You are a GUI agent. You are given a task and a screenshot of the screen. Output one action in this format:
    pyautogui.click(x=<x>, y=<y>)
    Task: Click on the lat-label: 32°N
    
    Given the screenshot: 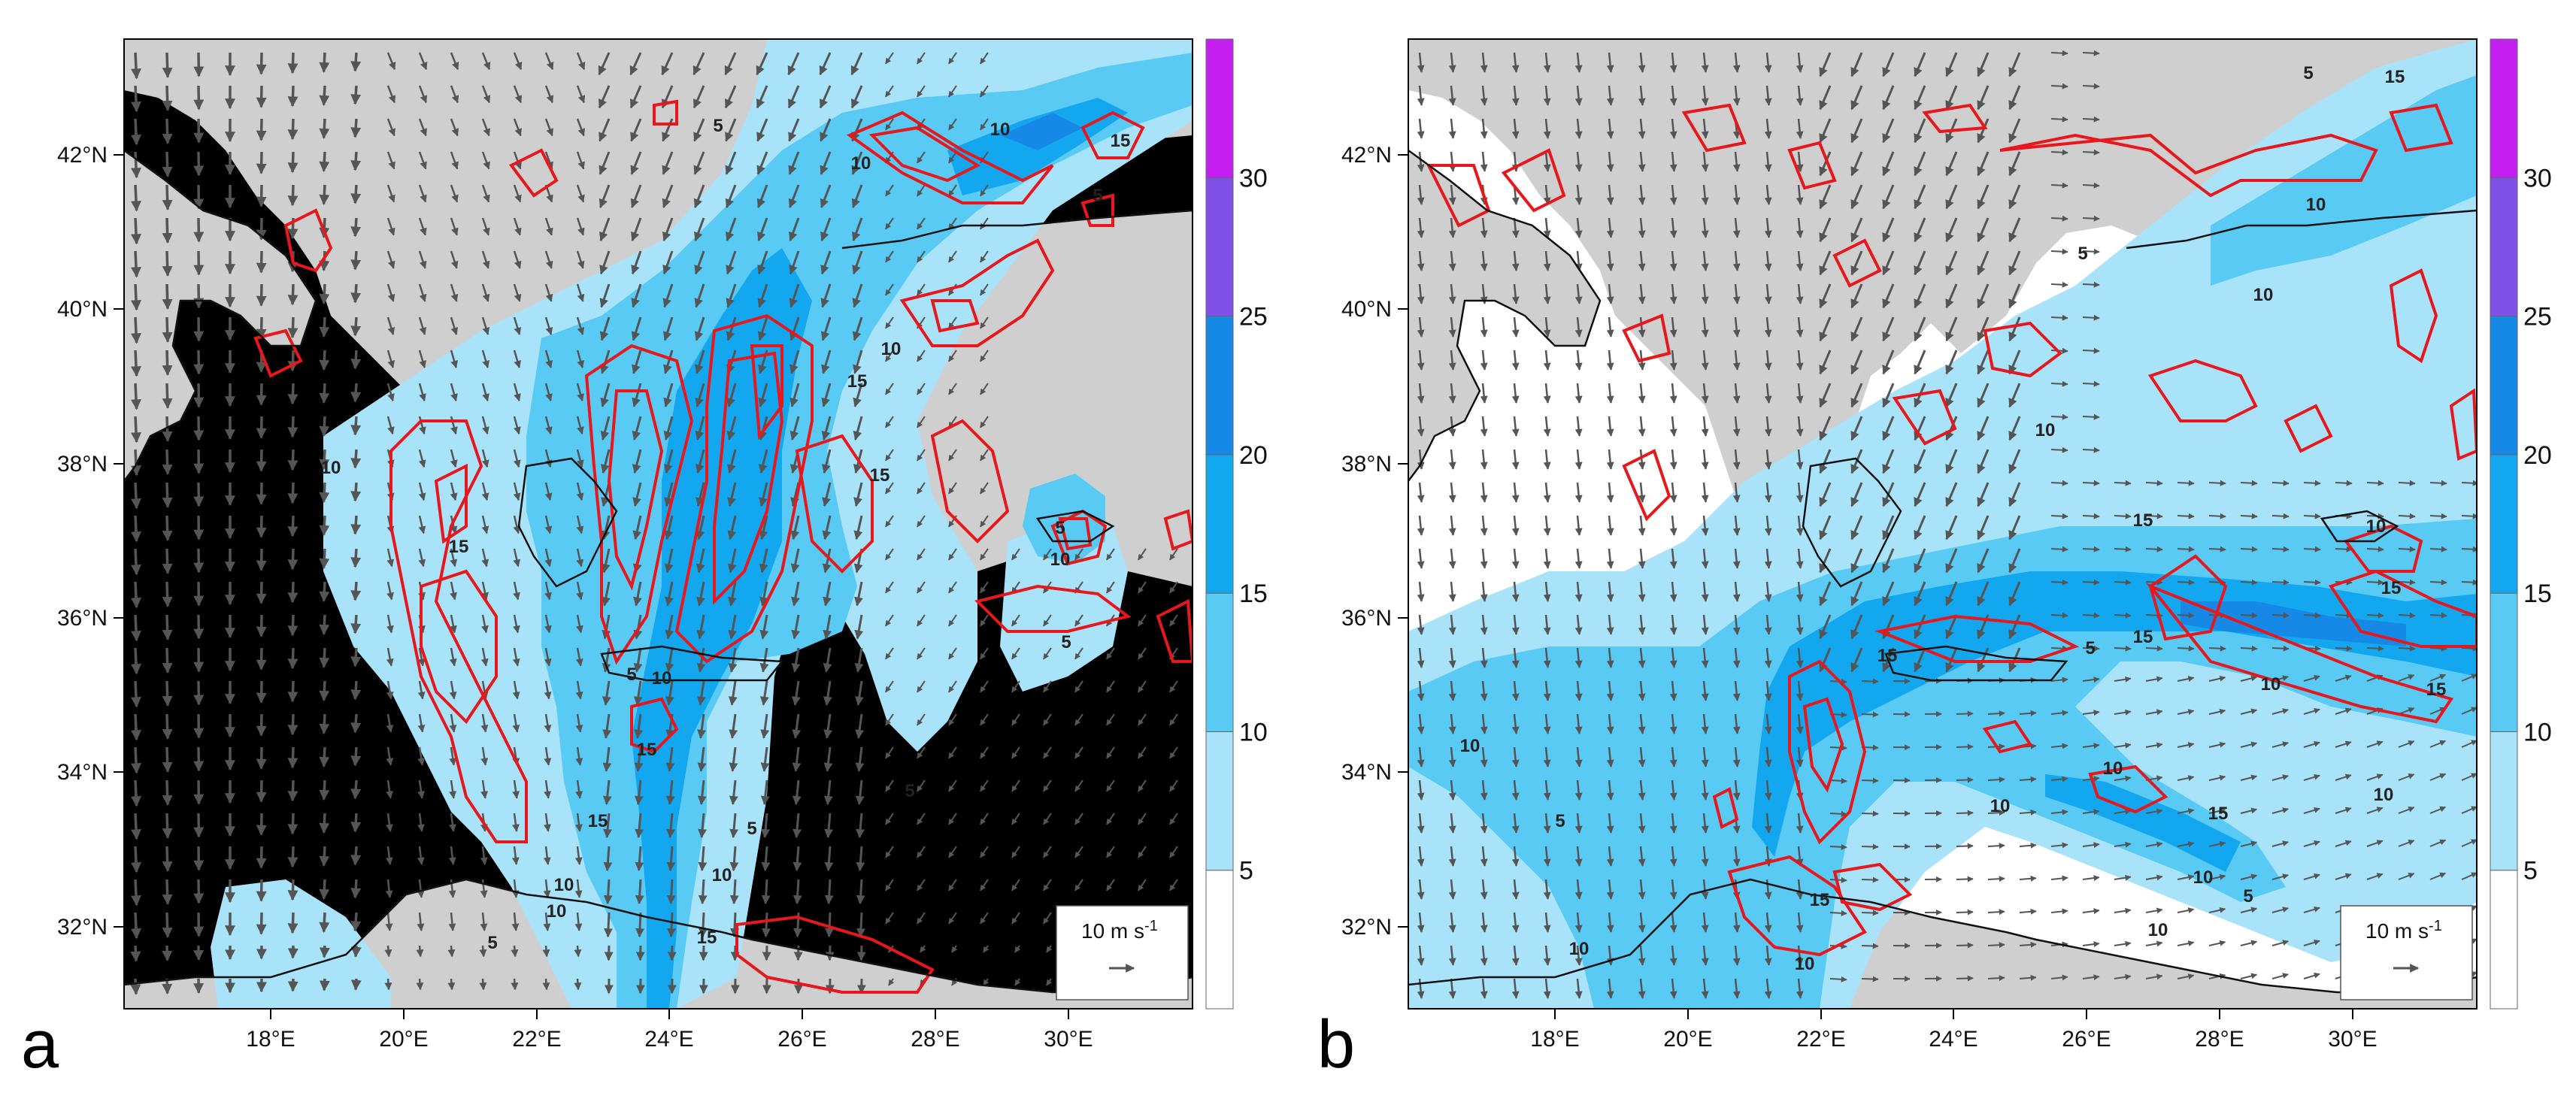 What is the action you would take?
    pyautogui.click(x=1366, y=927)
    